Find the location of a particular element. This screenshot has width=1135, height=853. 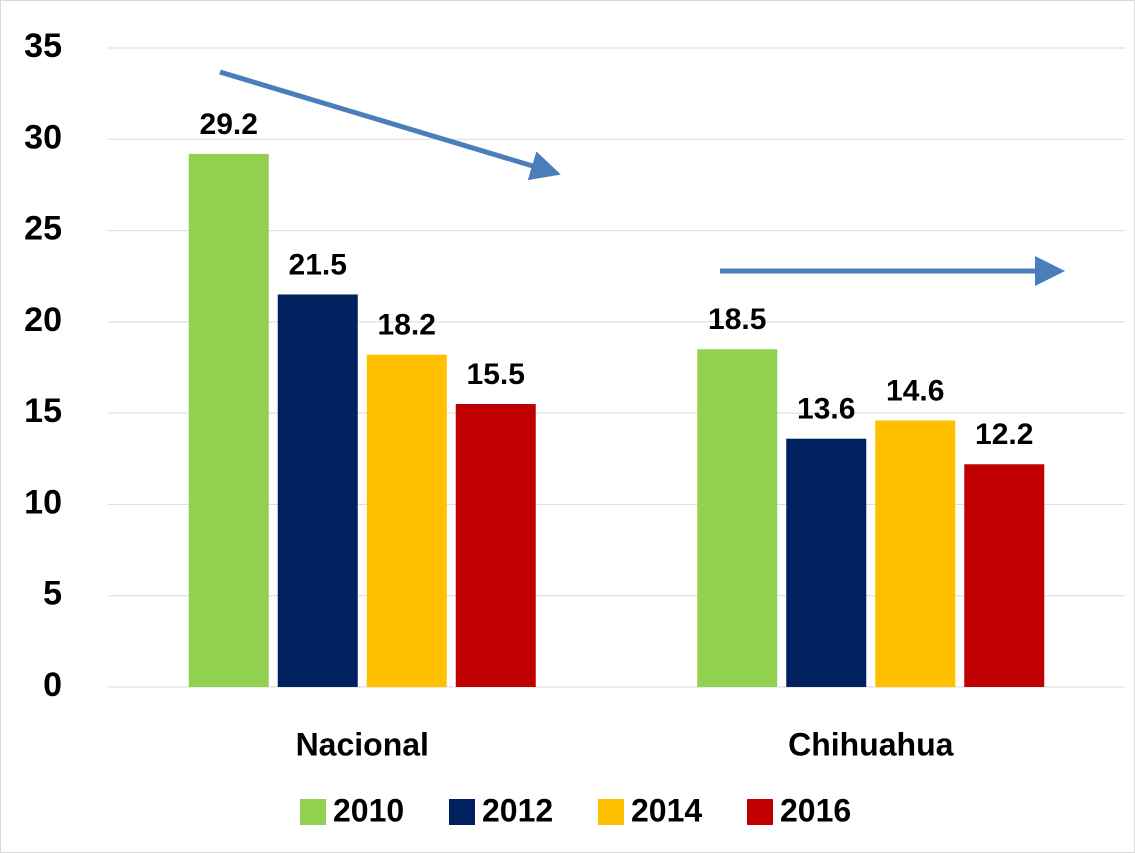

value-label: 21.5 is located at coordinates (318, 264).